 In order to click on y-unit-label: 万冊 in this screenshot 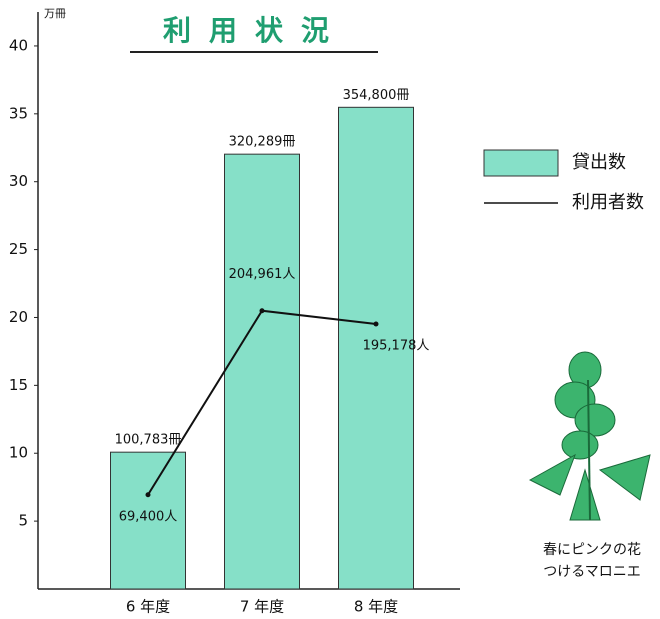, I will do `click(55, 13)`.